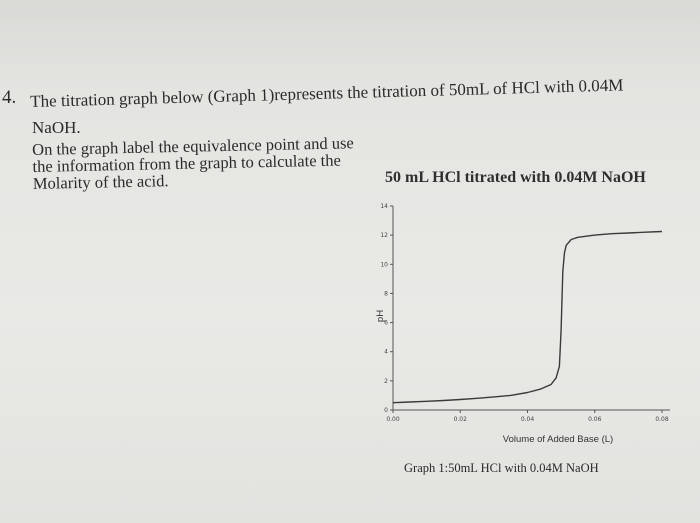  I want to click on y-tick-label: 4, so click(386, 352).